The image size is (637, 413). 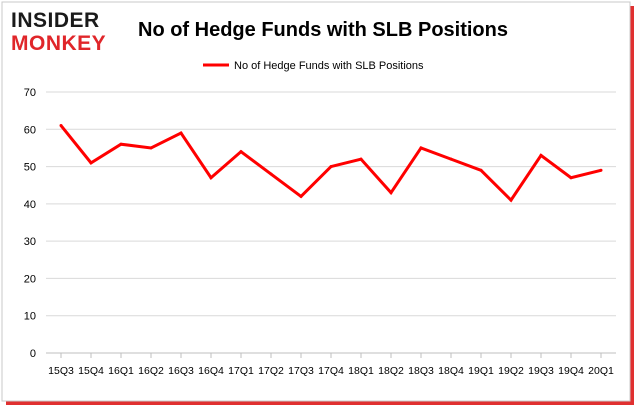 I want to click on x-tick-label: 19Q4, so click(x=571, y=371).